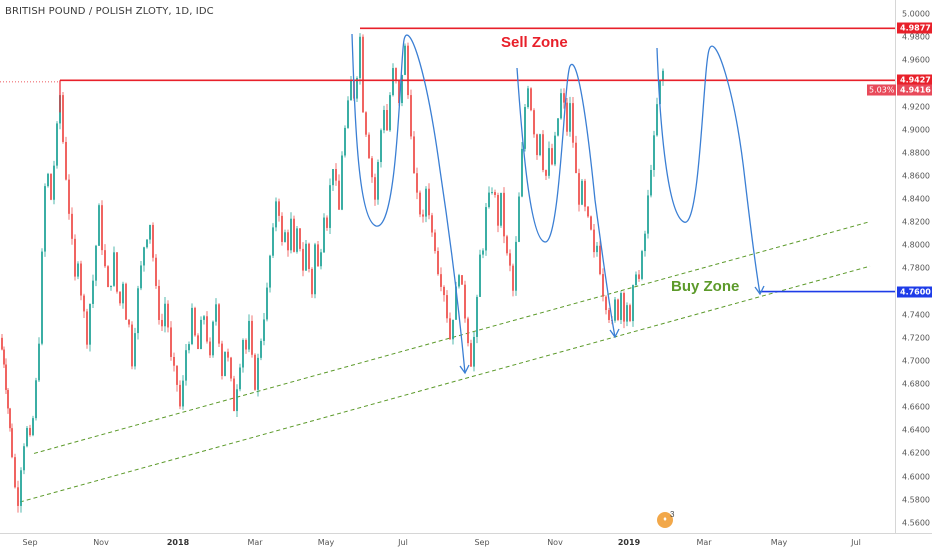 This screenshot has width=932, height=551. Describe the element at coordinates (916, 176) in the screenshot. I see `y-tick-label: 4.8600` at that location.